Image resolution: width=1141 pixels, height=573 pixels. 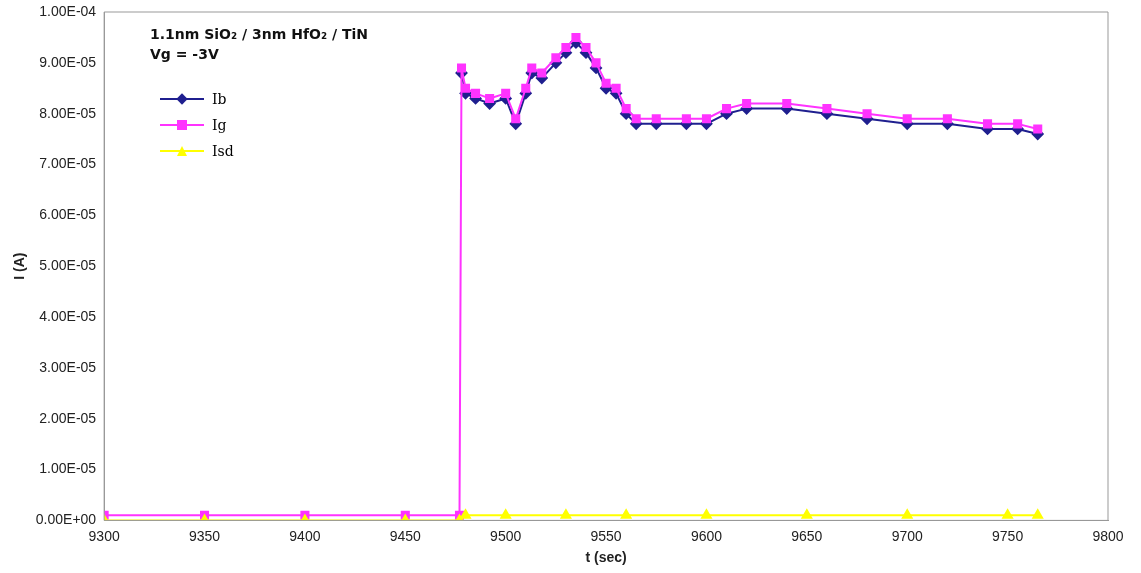 What do you see at coordinates (68, 366) in the screenshot?
I see `y-tick-label: 3.00E-05` at bounding box center [68, 366].